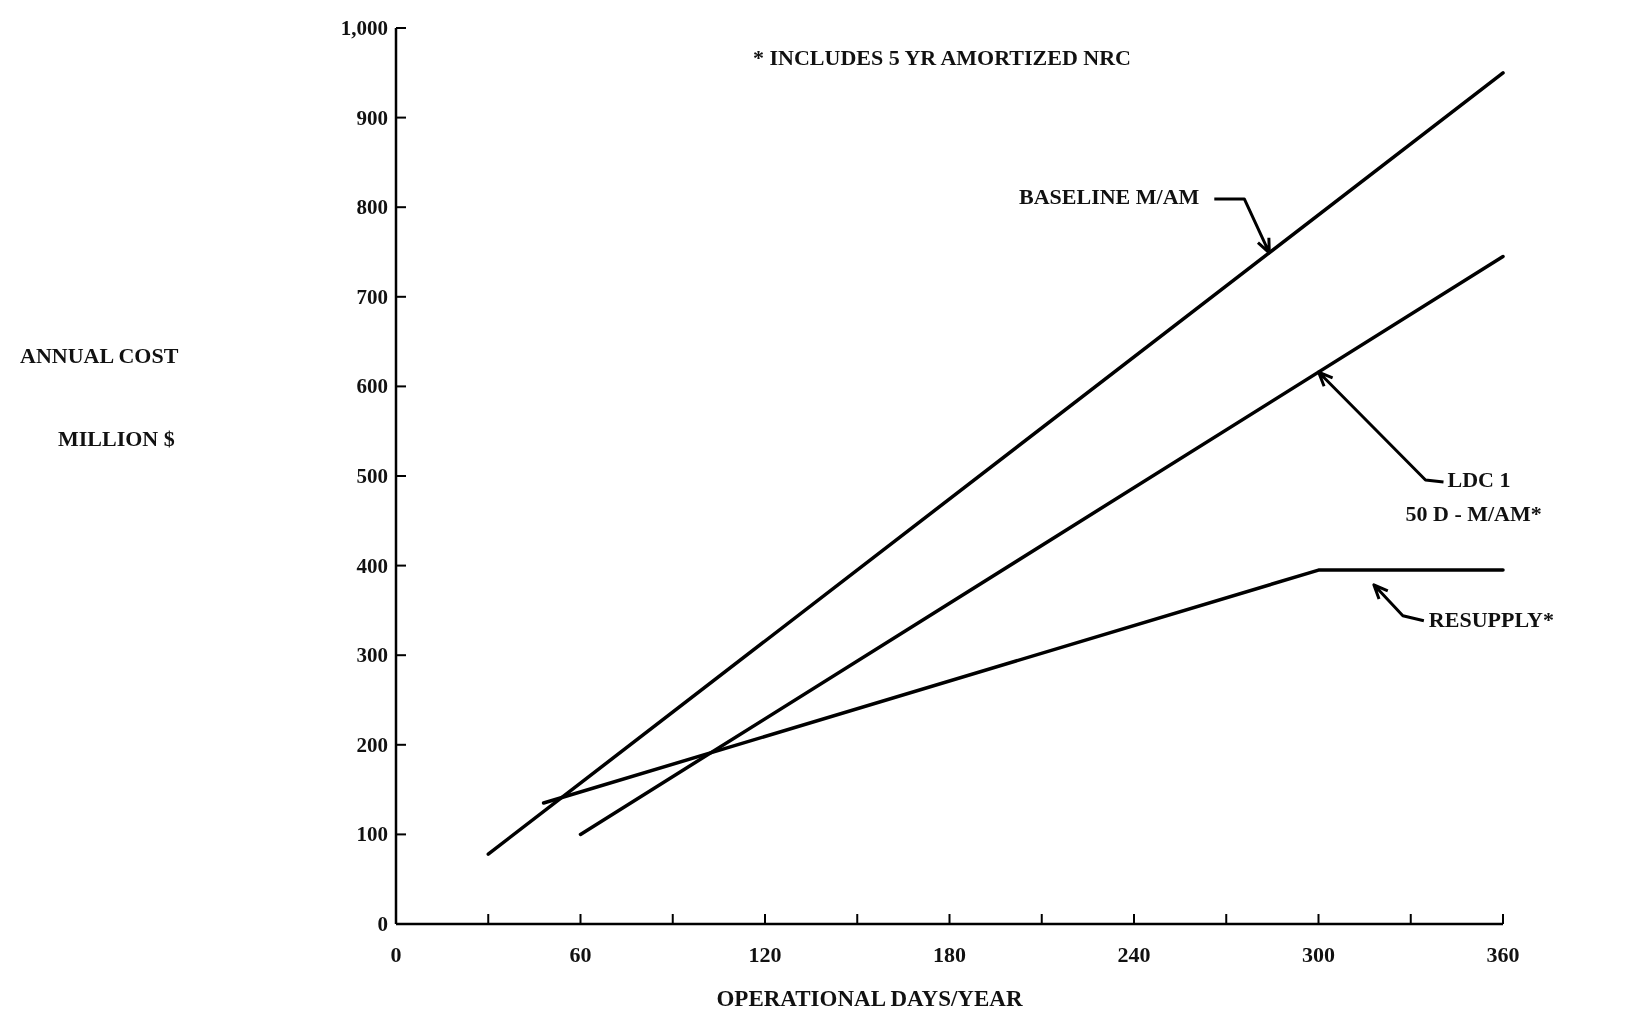  I want to click on text: ANNUAL COST MILLION $, so click(99, 397).